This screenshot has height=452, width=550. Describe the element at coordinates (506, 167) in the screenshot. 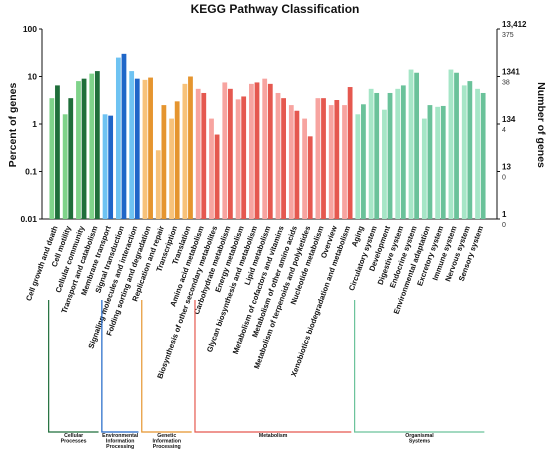

I see `right-tick-label: 13` at that location.